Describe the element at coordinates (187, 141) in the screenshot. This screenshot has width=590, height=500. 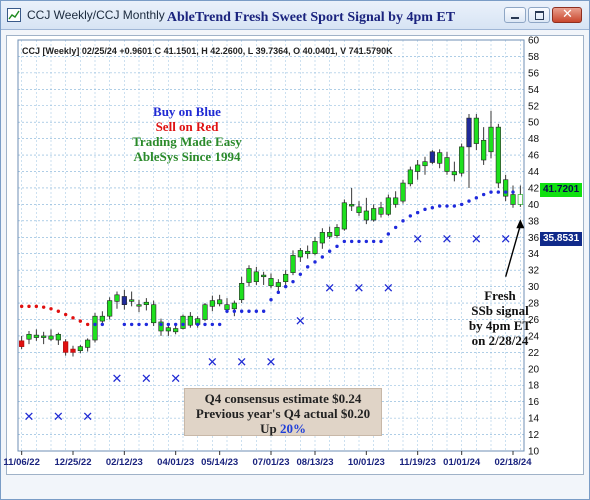
I see `legend-tagline: Trading Made Easy` at that location.